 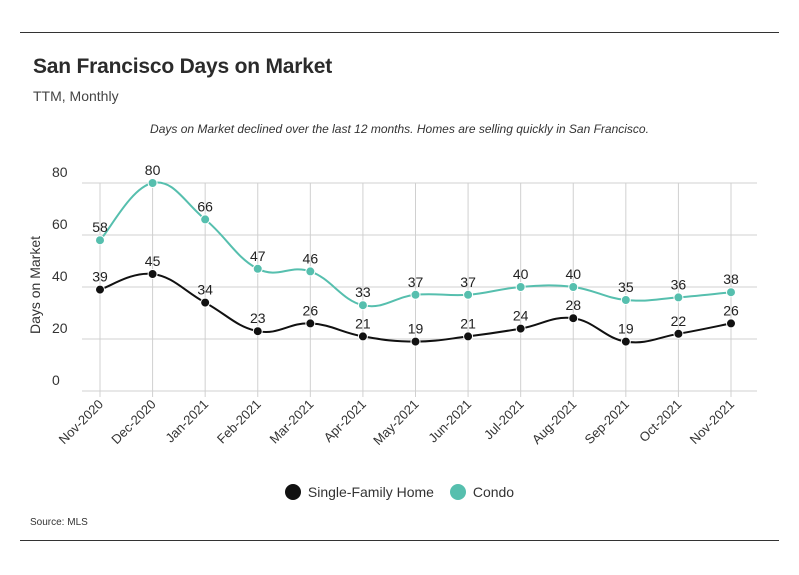 I want to click on y-tick-label: 40, so click(x=60, y=276).